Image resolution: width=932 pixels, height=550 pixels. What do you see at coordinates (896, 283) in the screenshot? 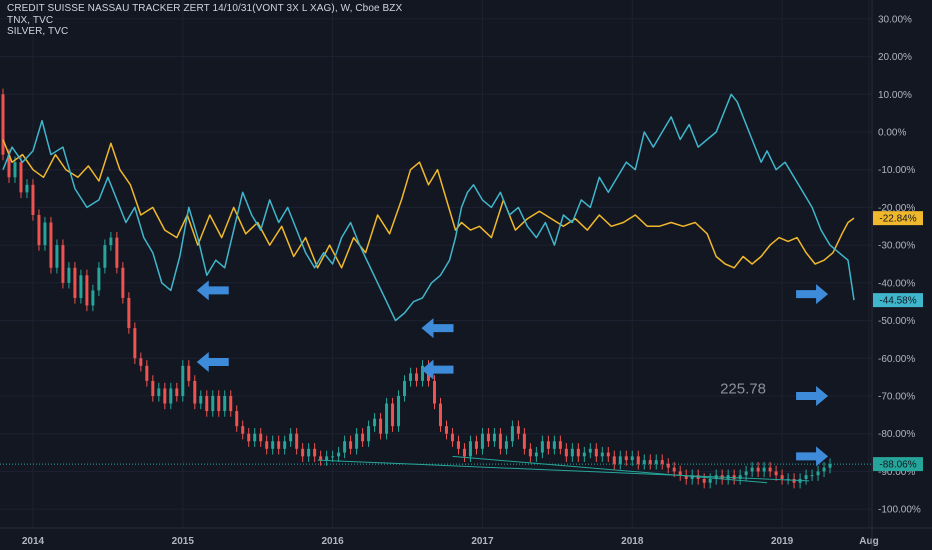
I see `y-tick-label: -40.00%` at bounding box center [896, 283].